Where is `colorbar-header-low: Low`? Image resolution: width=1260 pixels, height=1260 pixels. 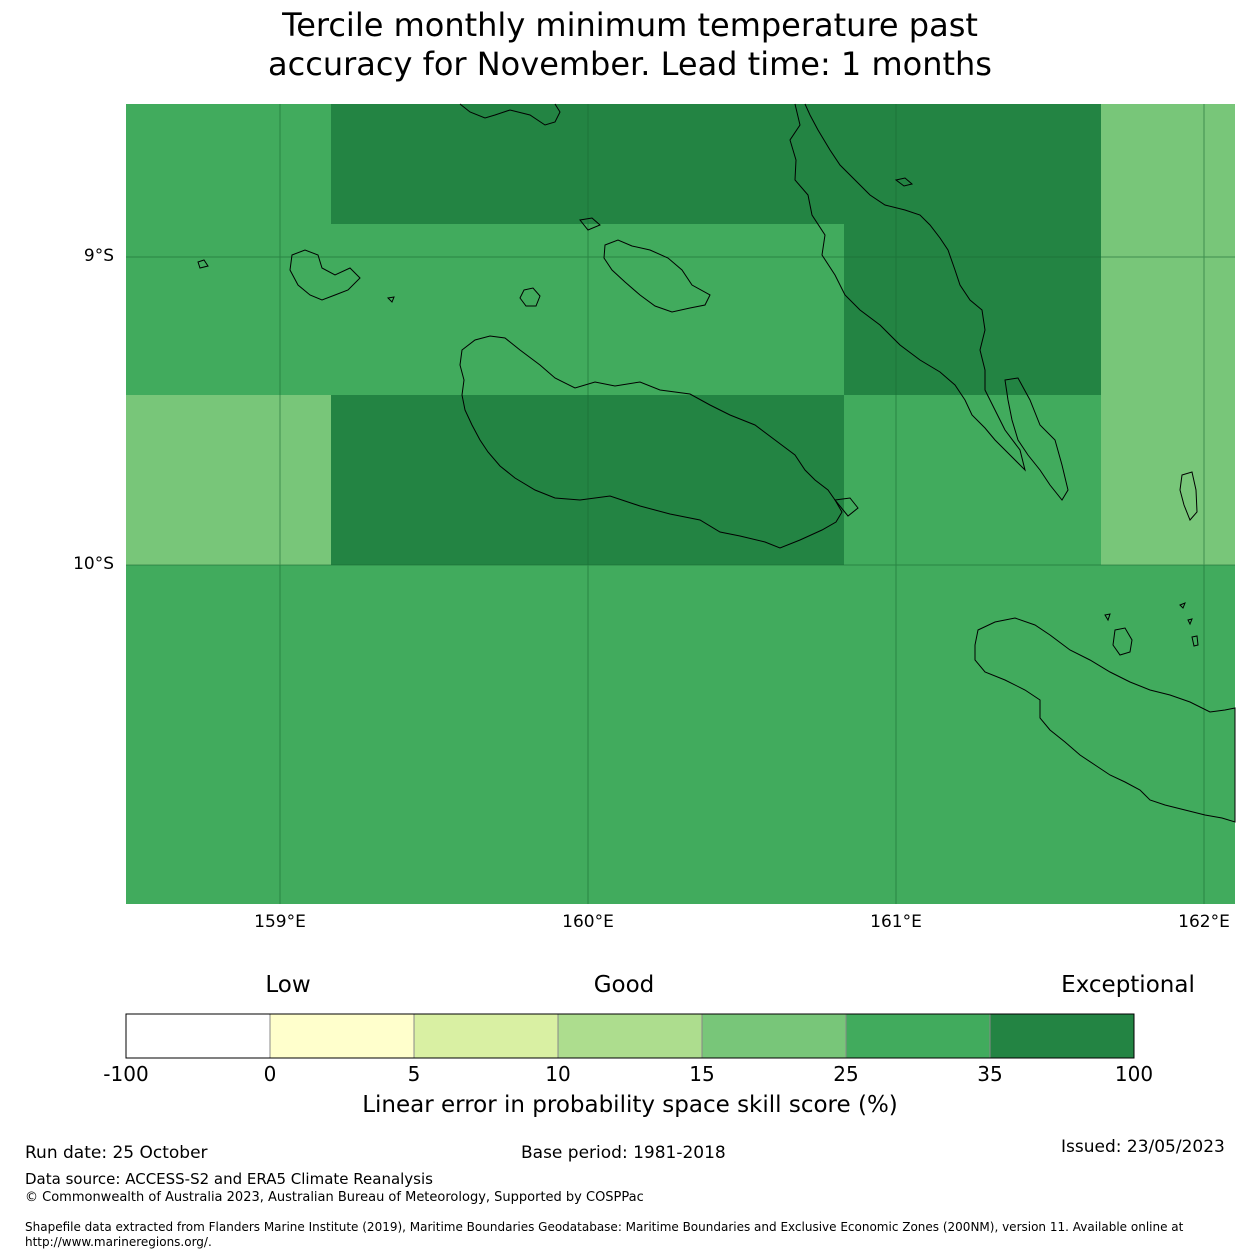
colorbar-header-low: Low is located at coordinates (288, 985).